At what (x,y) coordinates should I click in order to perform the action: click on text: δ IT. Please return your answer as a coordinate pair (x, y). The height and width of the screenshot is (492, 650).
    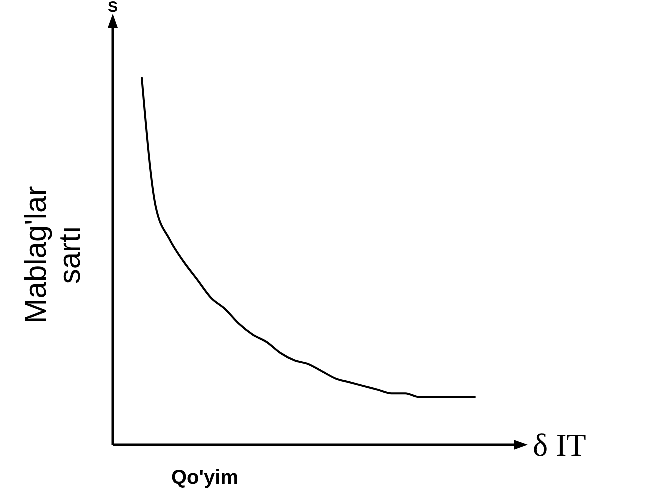
    Looking at the image, I should click on (560, 445).